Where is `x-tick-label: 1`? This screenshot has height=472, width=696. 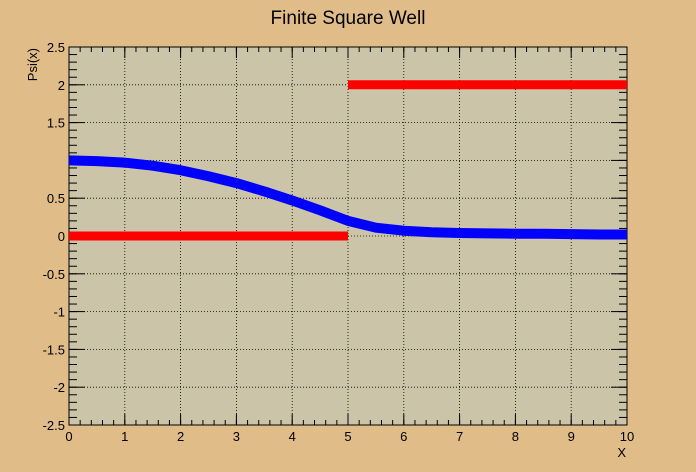 x-tick-label: 1 is located at coordinates (124, 436).